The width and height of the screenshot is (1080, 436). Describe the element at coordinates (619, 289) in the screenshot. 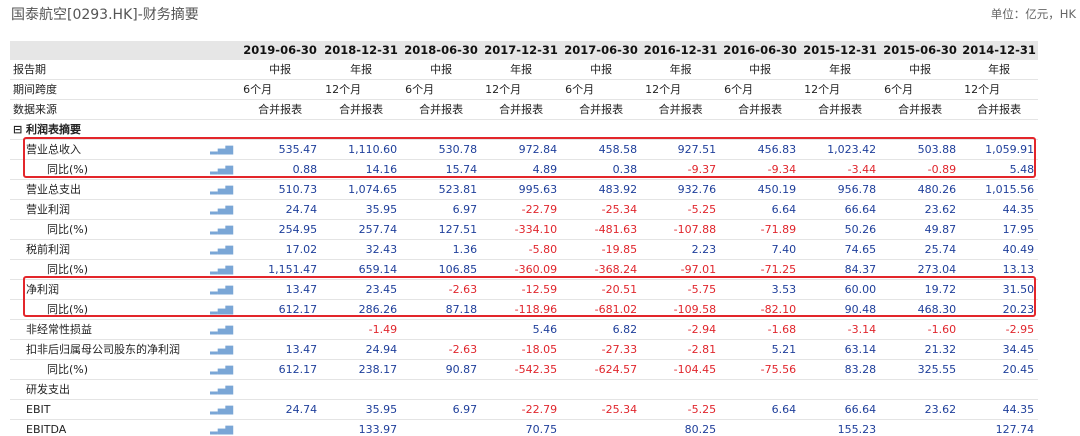

I see `value-cell: -20.51` at that location.